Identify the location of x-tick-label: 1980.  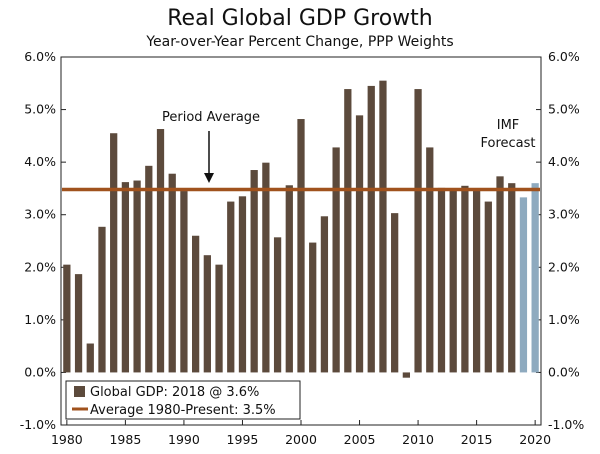
(67, 439).